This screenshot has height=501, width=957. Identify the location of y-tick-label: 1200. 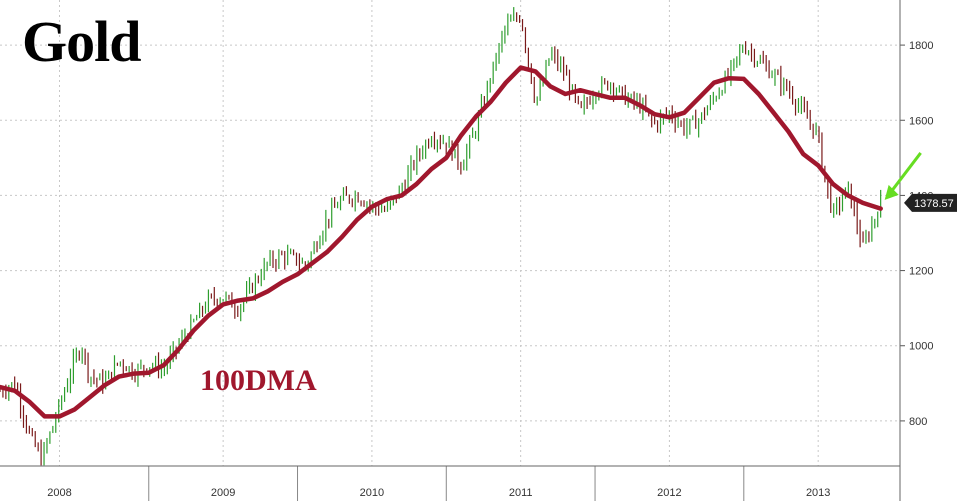
(921, 272).